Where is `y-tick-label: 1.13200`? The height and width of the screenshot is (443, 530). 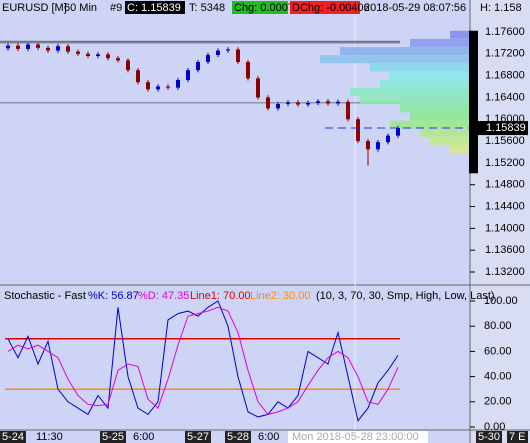 y-tick-label: 1.13200 is located at coordinates (505, 272).